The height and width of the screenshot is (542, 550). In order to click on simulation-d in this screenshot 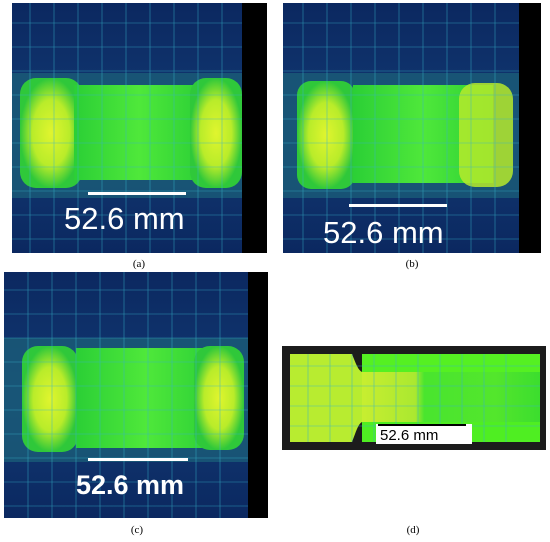, I will do `click(414, 398)`.